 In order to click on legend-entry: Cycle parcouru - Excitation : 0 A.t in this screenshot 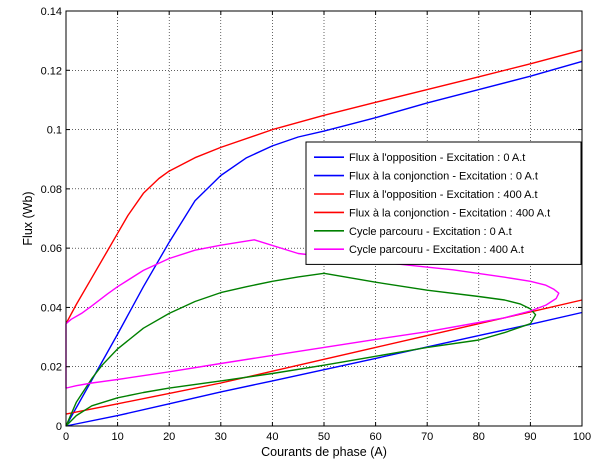, I will do `click(430, 232)`.